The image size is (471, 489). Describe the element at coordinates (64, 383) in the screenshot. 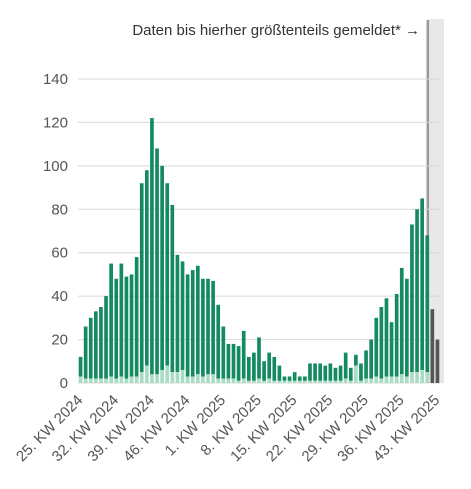

I see `y-tick-label: 0` at that location.